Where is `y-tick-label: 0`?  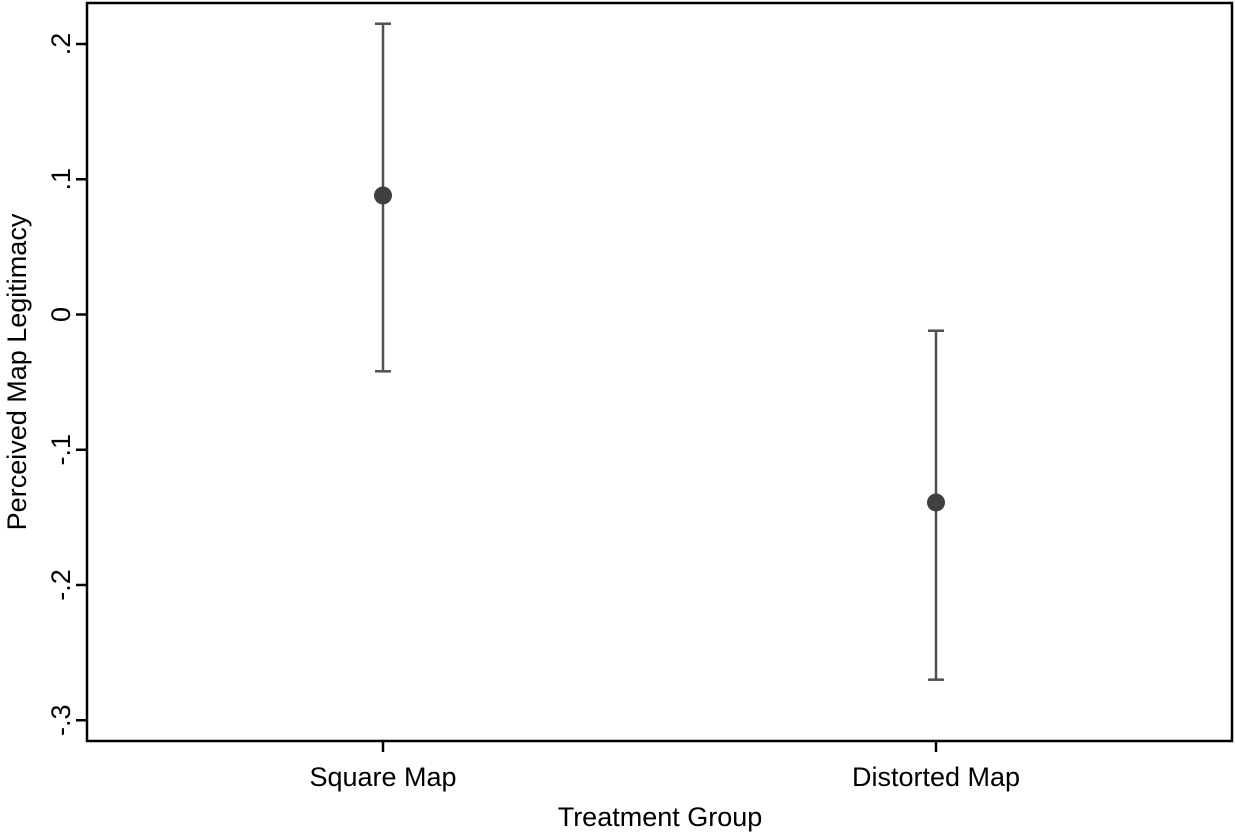
y-tick-label: 0 is located at coordinates (61, 314).